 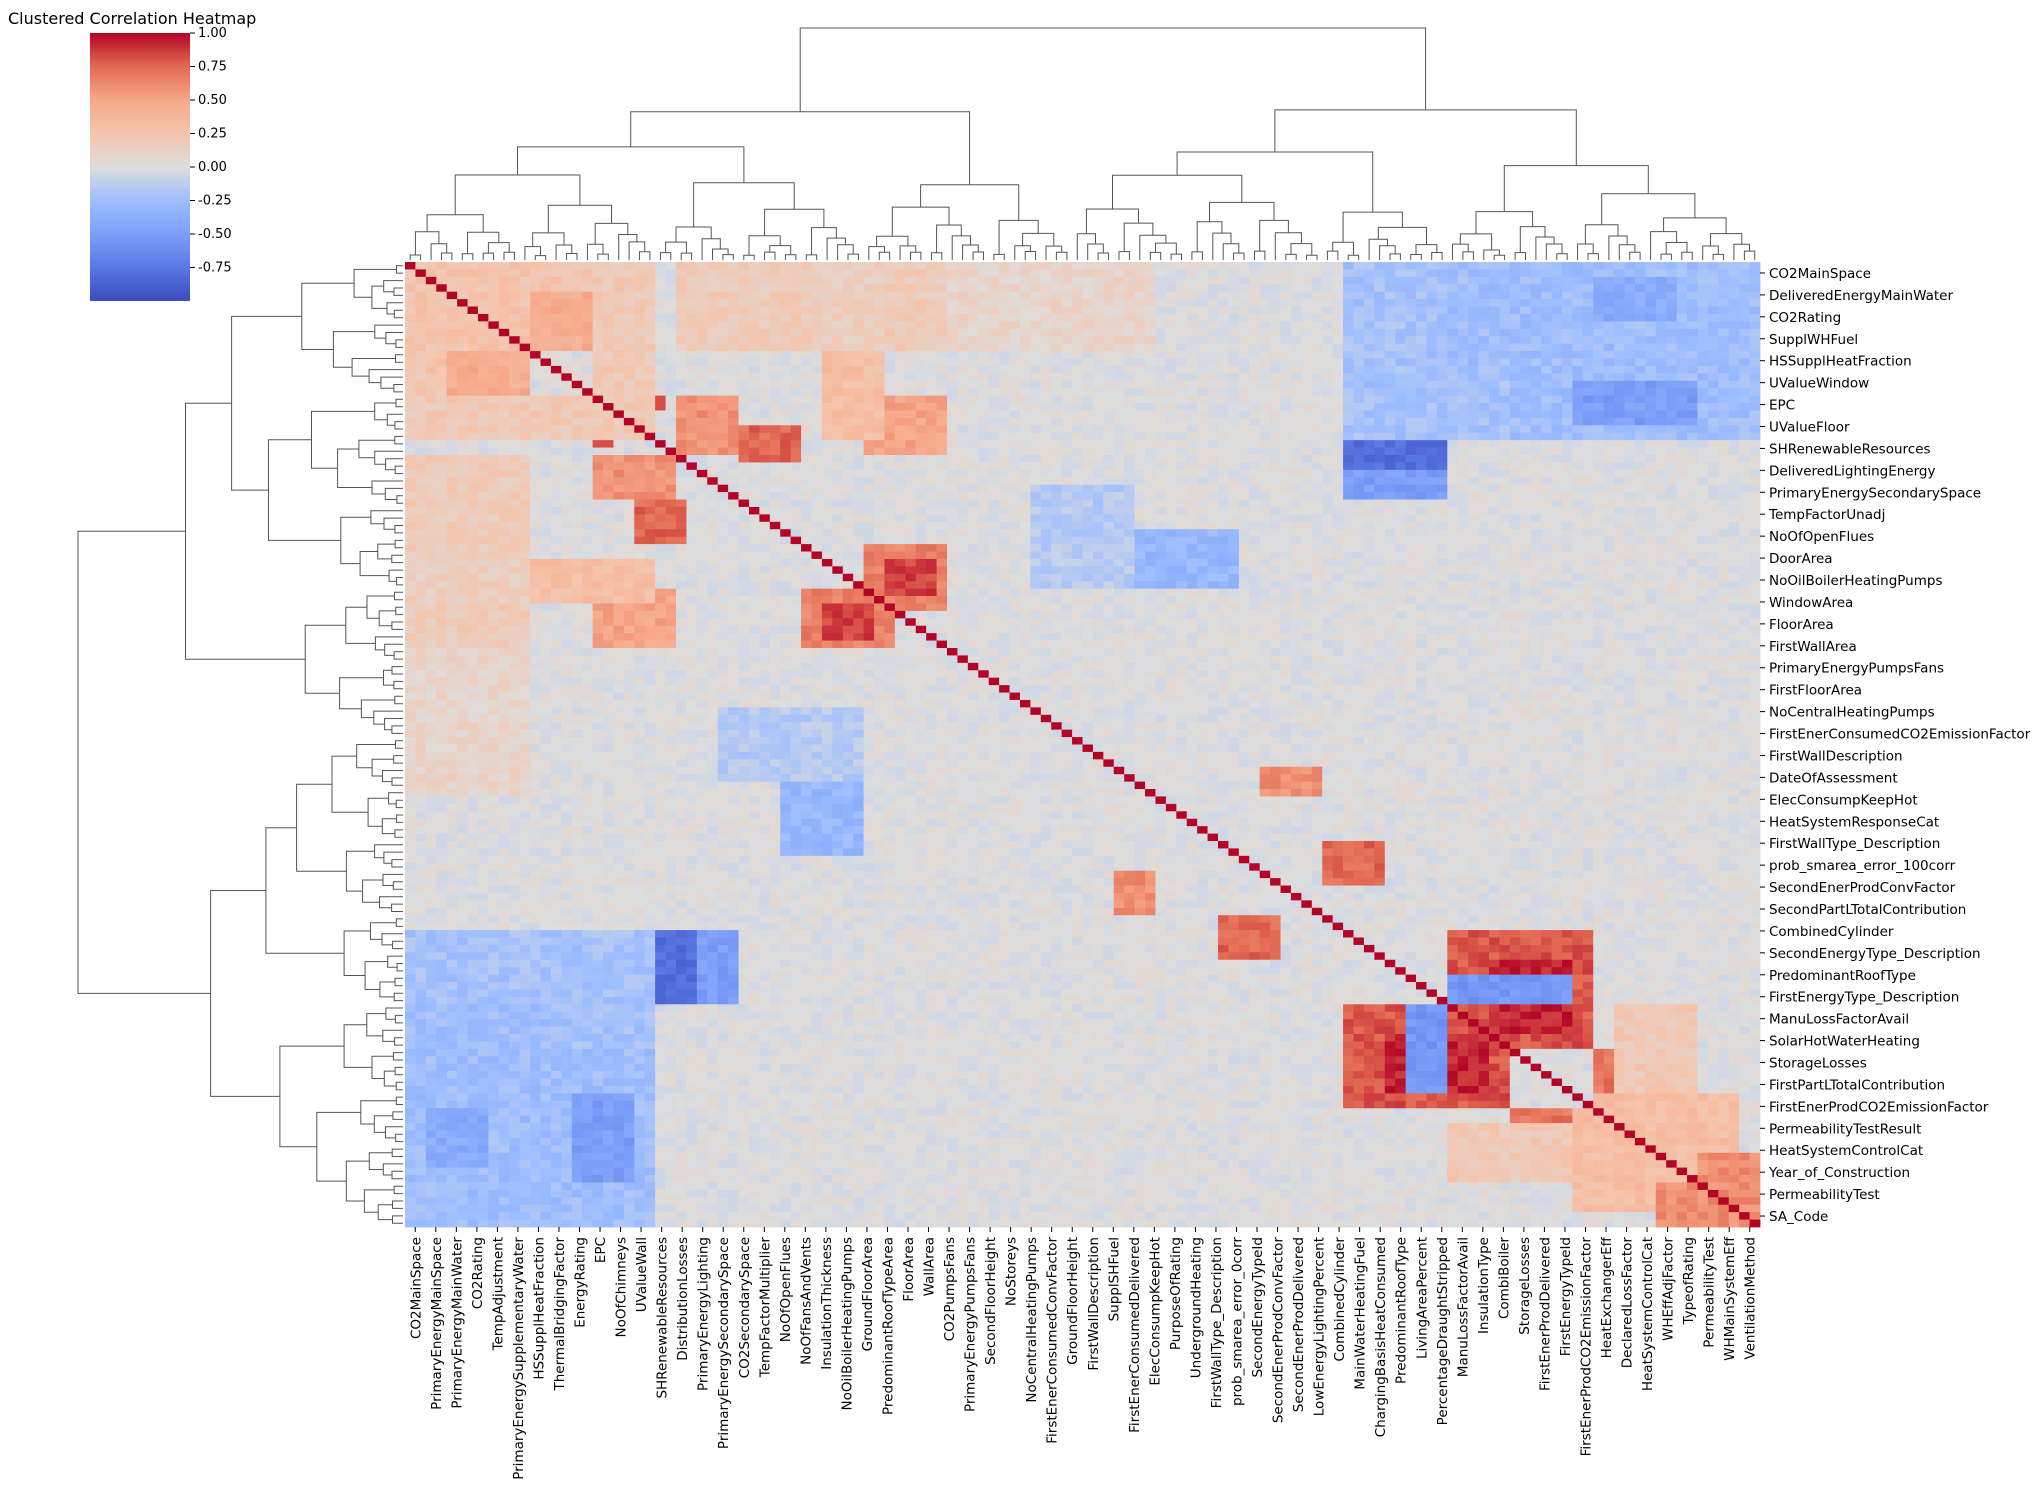 What do you see at coordinates (132, 18) in the screenshot?
I see `chart-title: Clustered Correlation Heatmap` at bounding box center [132, 18].